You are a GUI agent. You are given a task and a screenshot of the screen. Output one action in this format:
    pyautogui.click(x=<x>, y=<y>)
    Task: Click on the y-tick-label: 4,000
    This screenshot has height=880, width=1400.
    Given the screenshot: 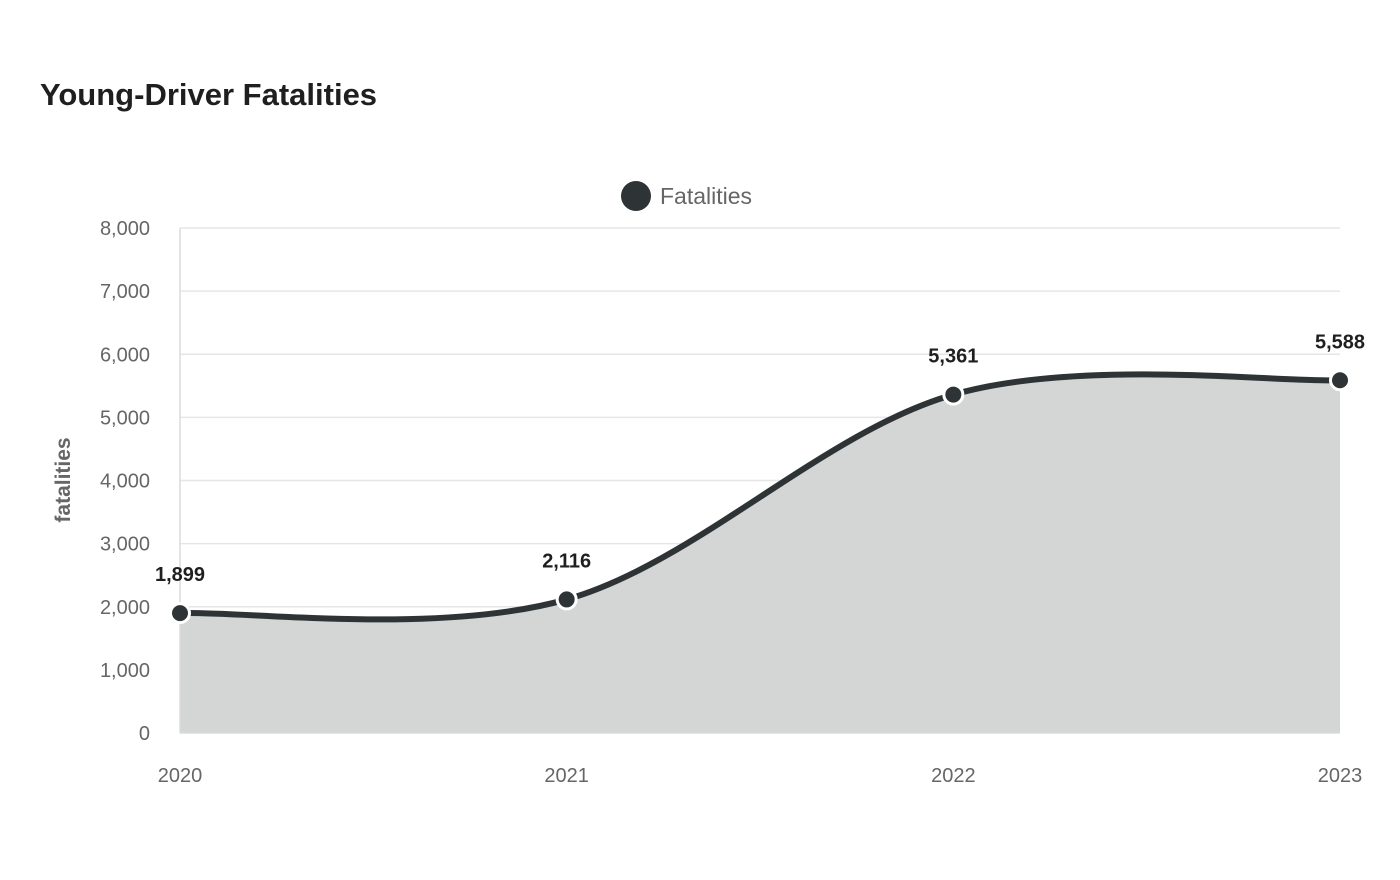 What is the action you would take?
    pyautogui.click(x=125, y=482)
    